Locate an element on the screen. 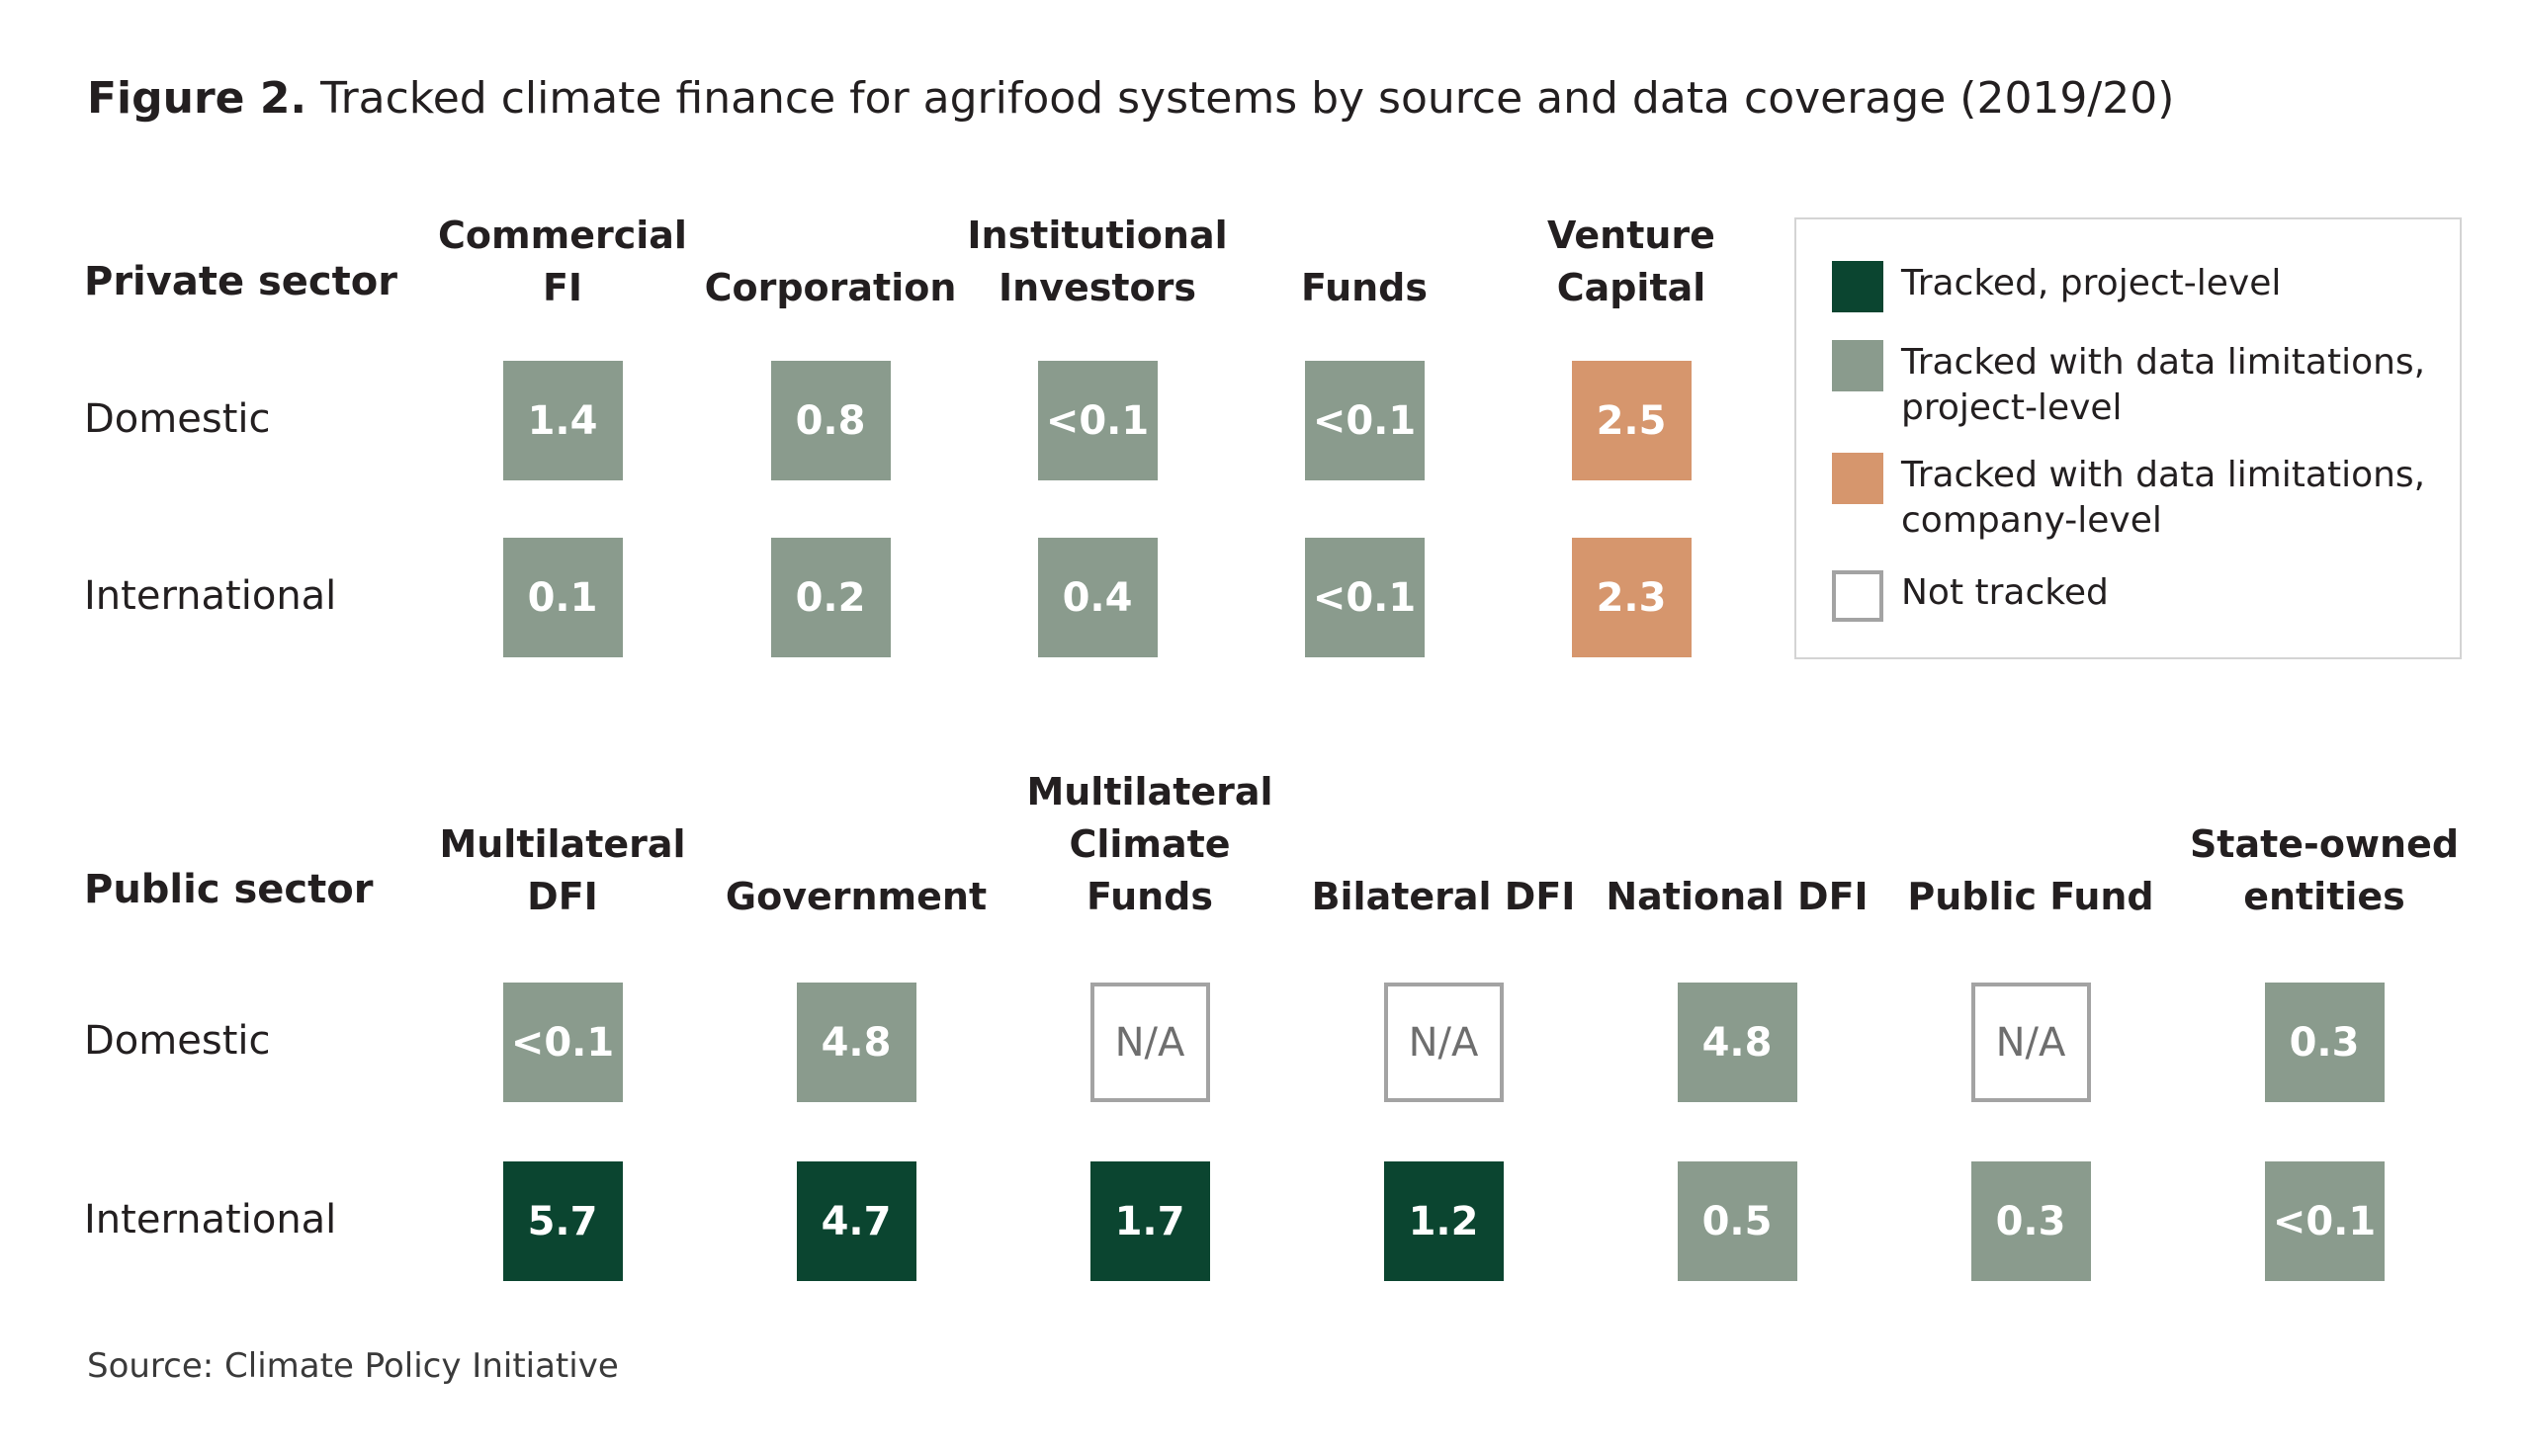 This screenshot has width=2522, height=1456. sector-label: Private sector is located at coordinates (240, 281).